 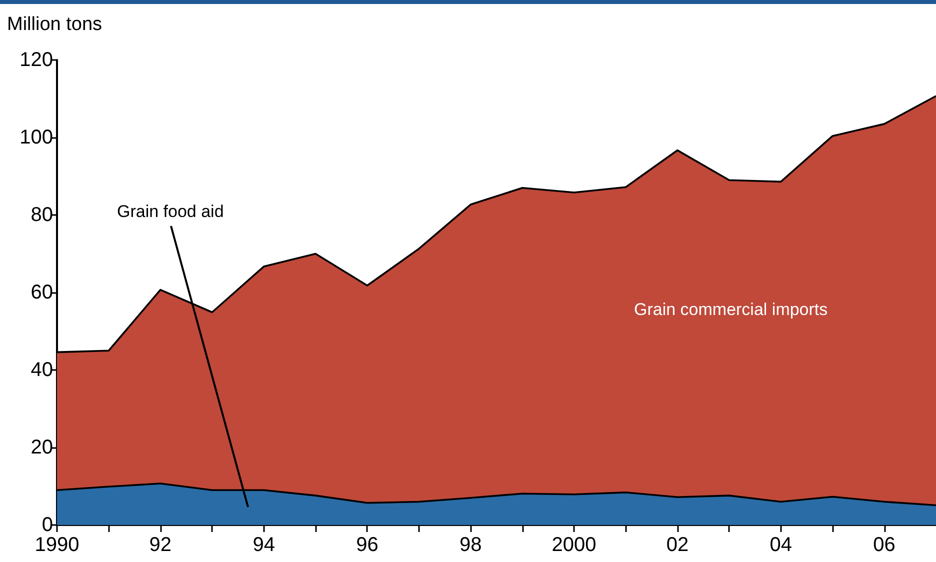 I want to click on x-tick-label: 92, so click(x=160, y=545).